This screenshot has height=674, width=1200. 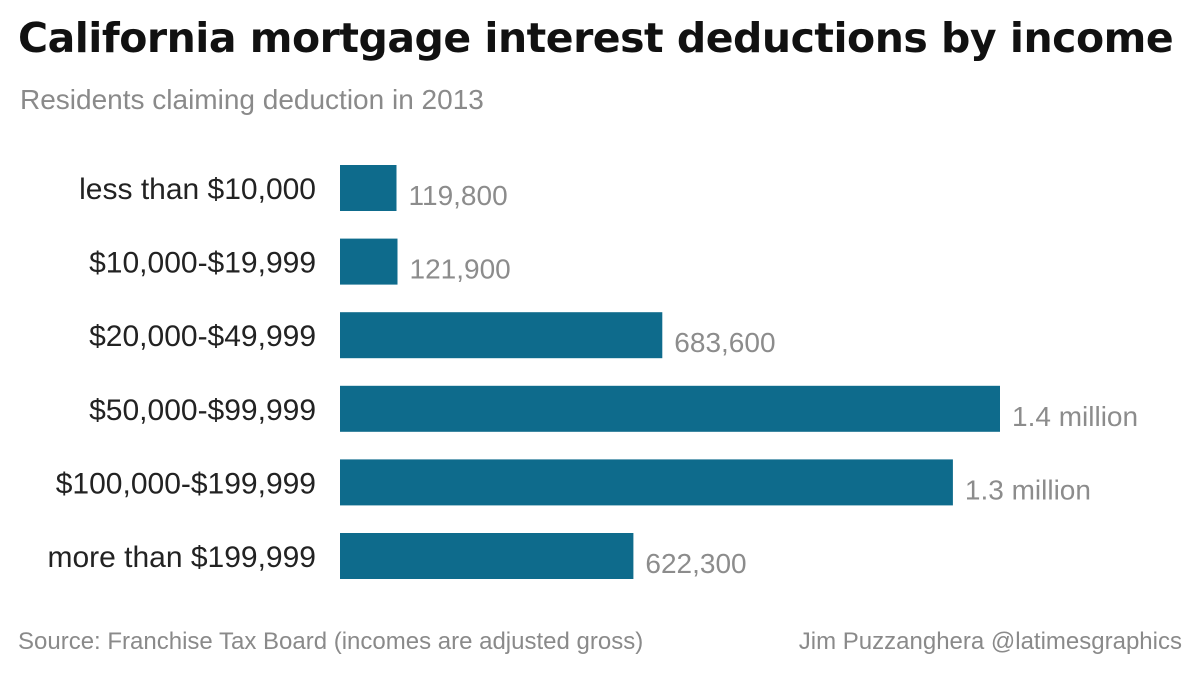 I want to click on credit-note: Jim Puzzanghera @latimesgraphics, so click(x=990, y=641).